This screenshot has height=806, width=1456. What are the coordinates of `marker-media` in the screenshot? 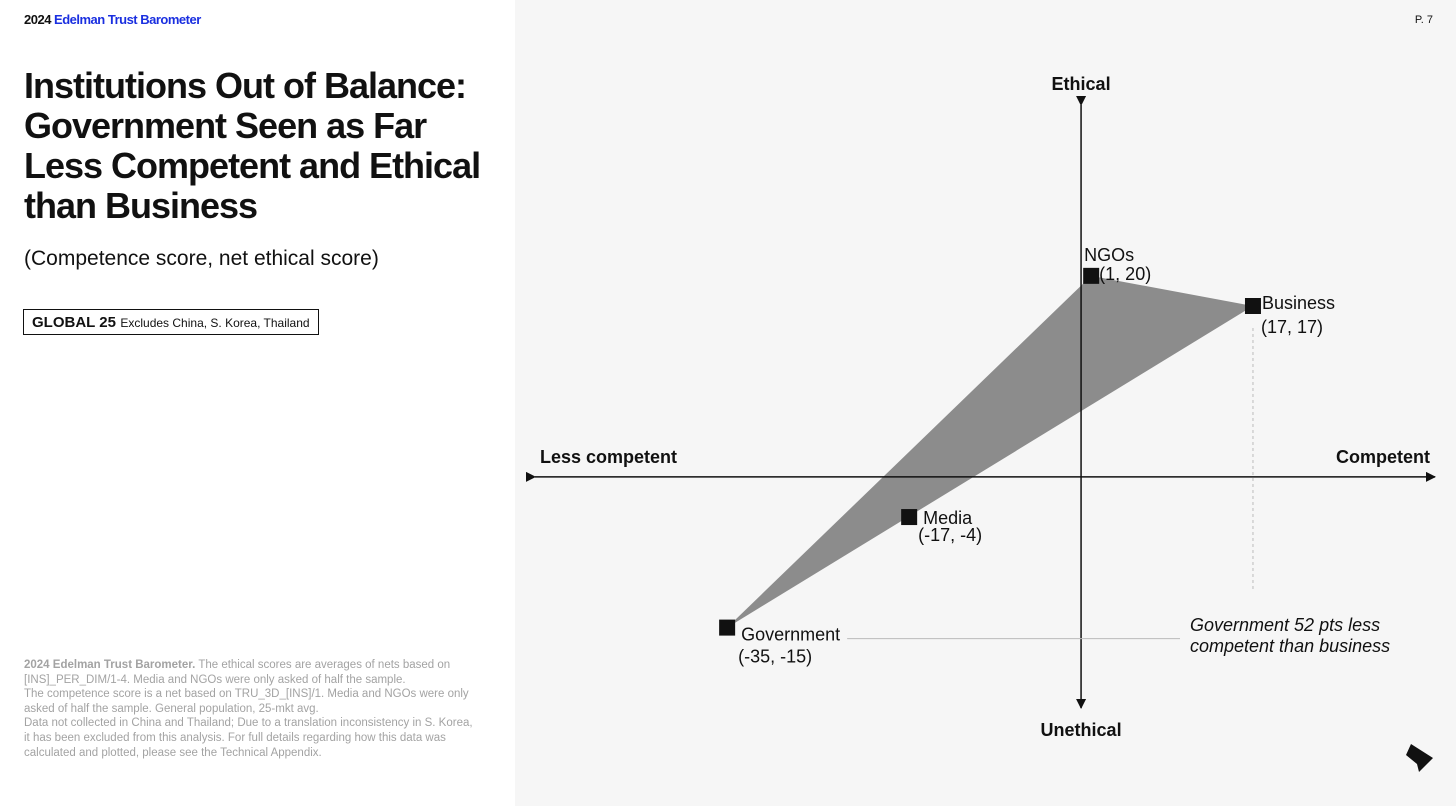 It's located at (909, 517).